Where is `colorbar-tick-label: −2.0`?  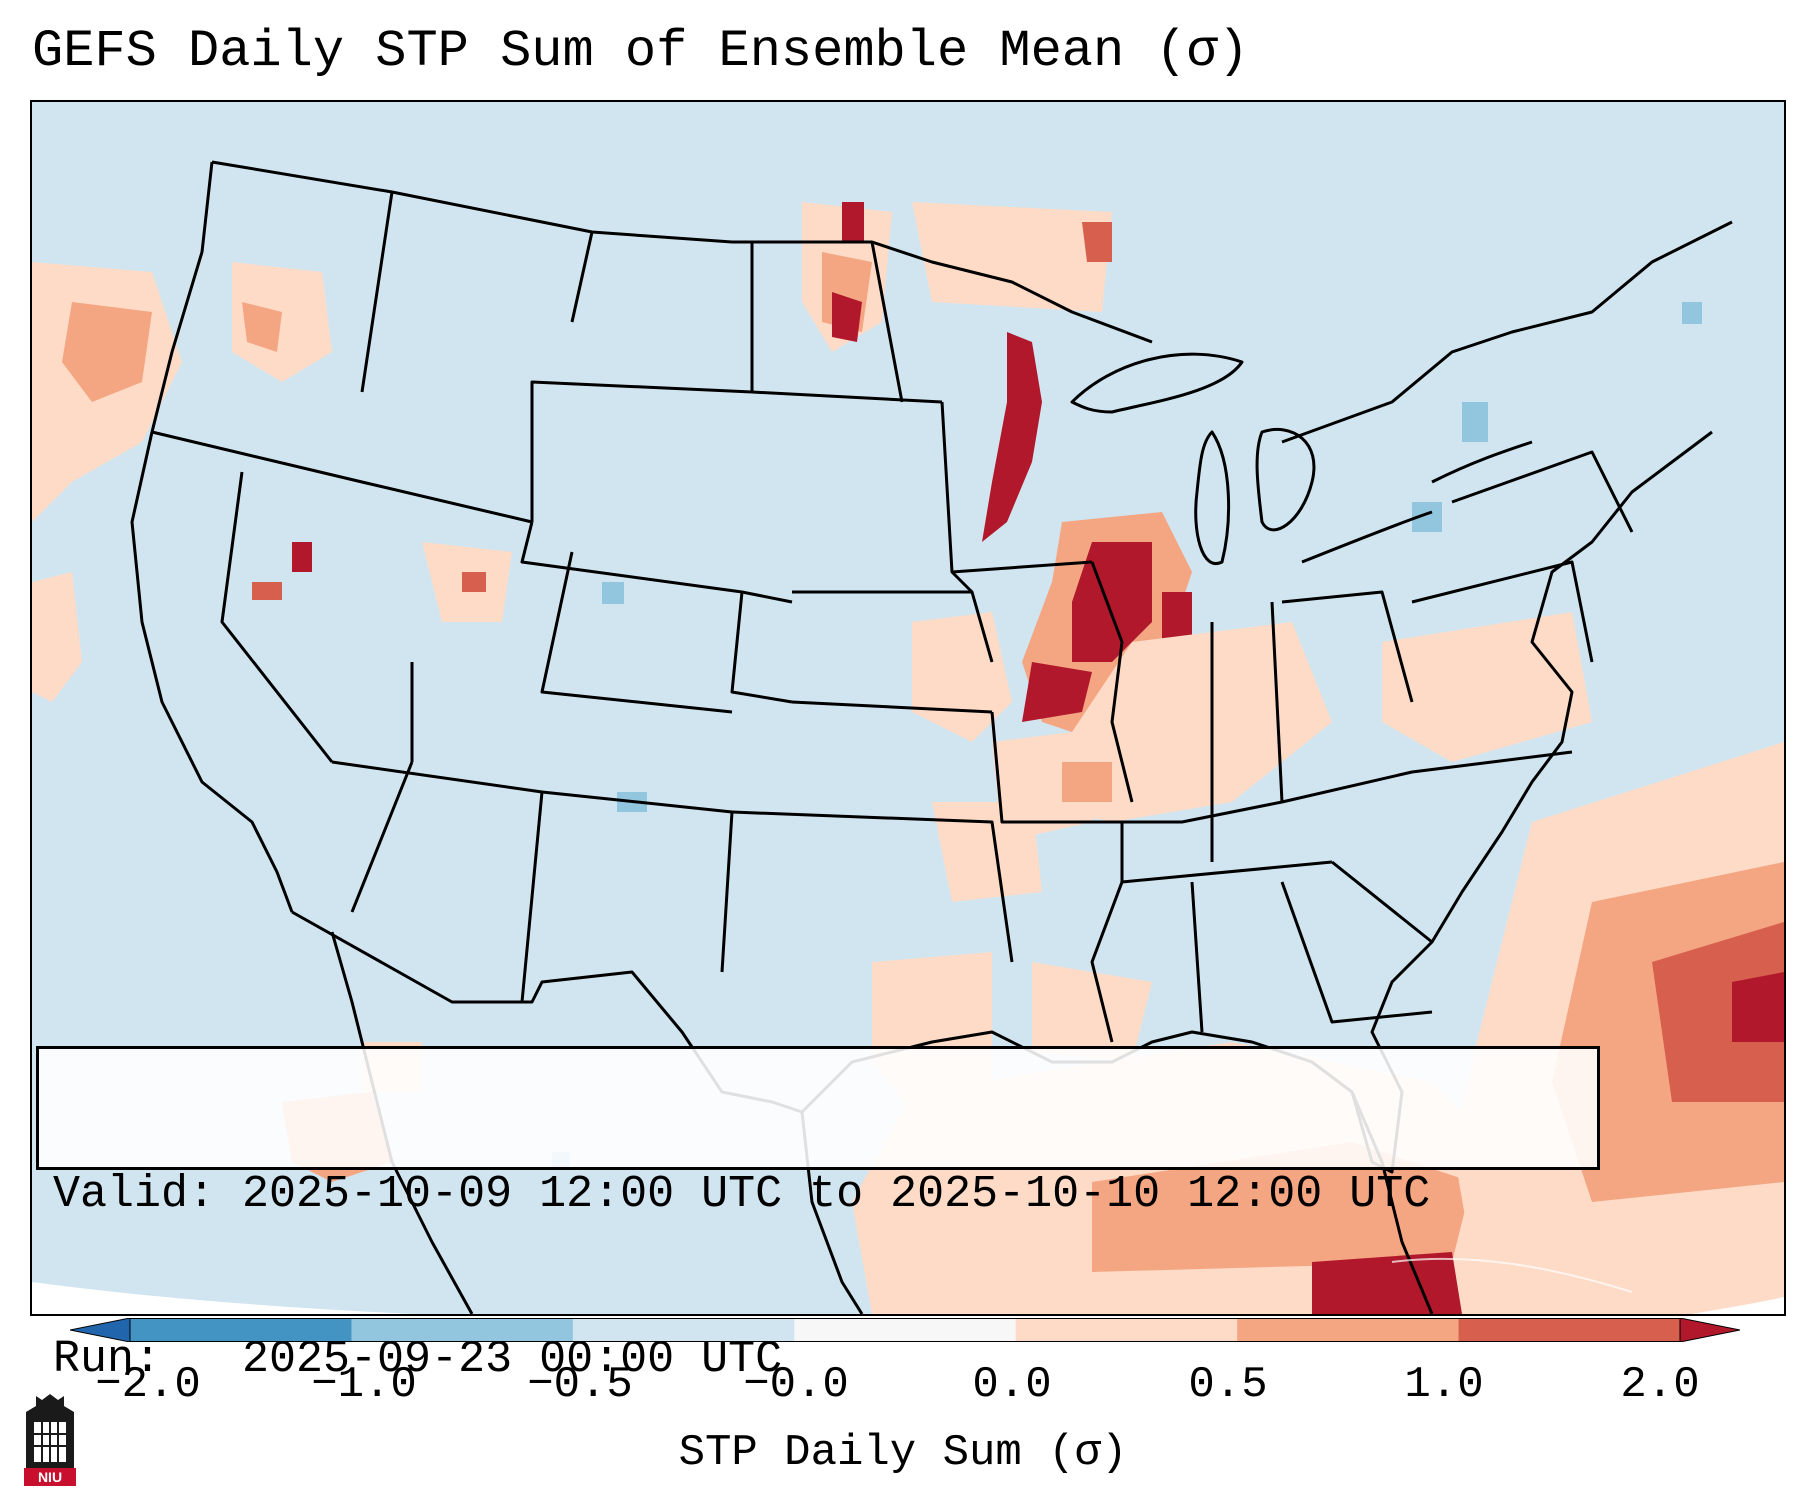 colorbar-tick-label: −2.0 is located at coordinates (148, 1385).